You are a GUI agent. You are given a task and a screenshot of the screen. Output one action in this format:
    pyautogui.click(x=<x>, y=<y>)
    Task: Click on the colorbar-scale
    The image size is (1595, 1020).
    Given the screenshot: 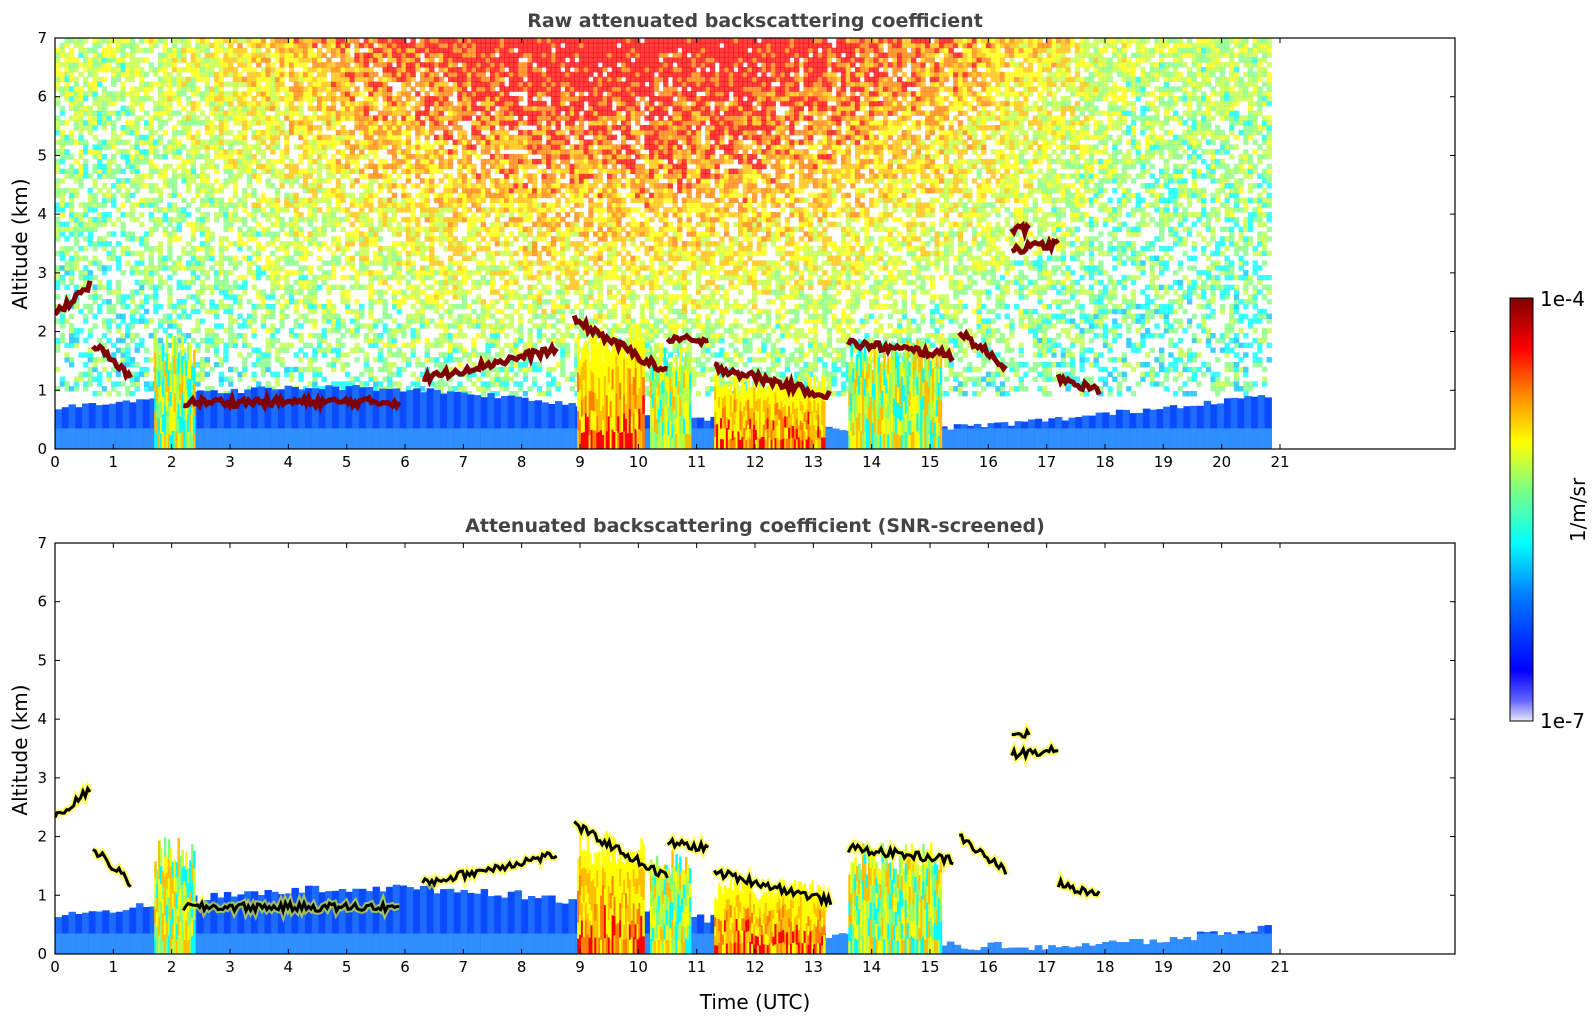 What is the action you would take?
    pyautogui.click(x=1521, y=509)
    